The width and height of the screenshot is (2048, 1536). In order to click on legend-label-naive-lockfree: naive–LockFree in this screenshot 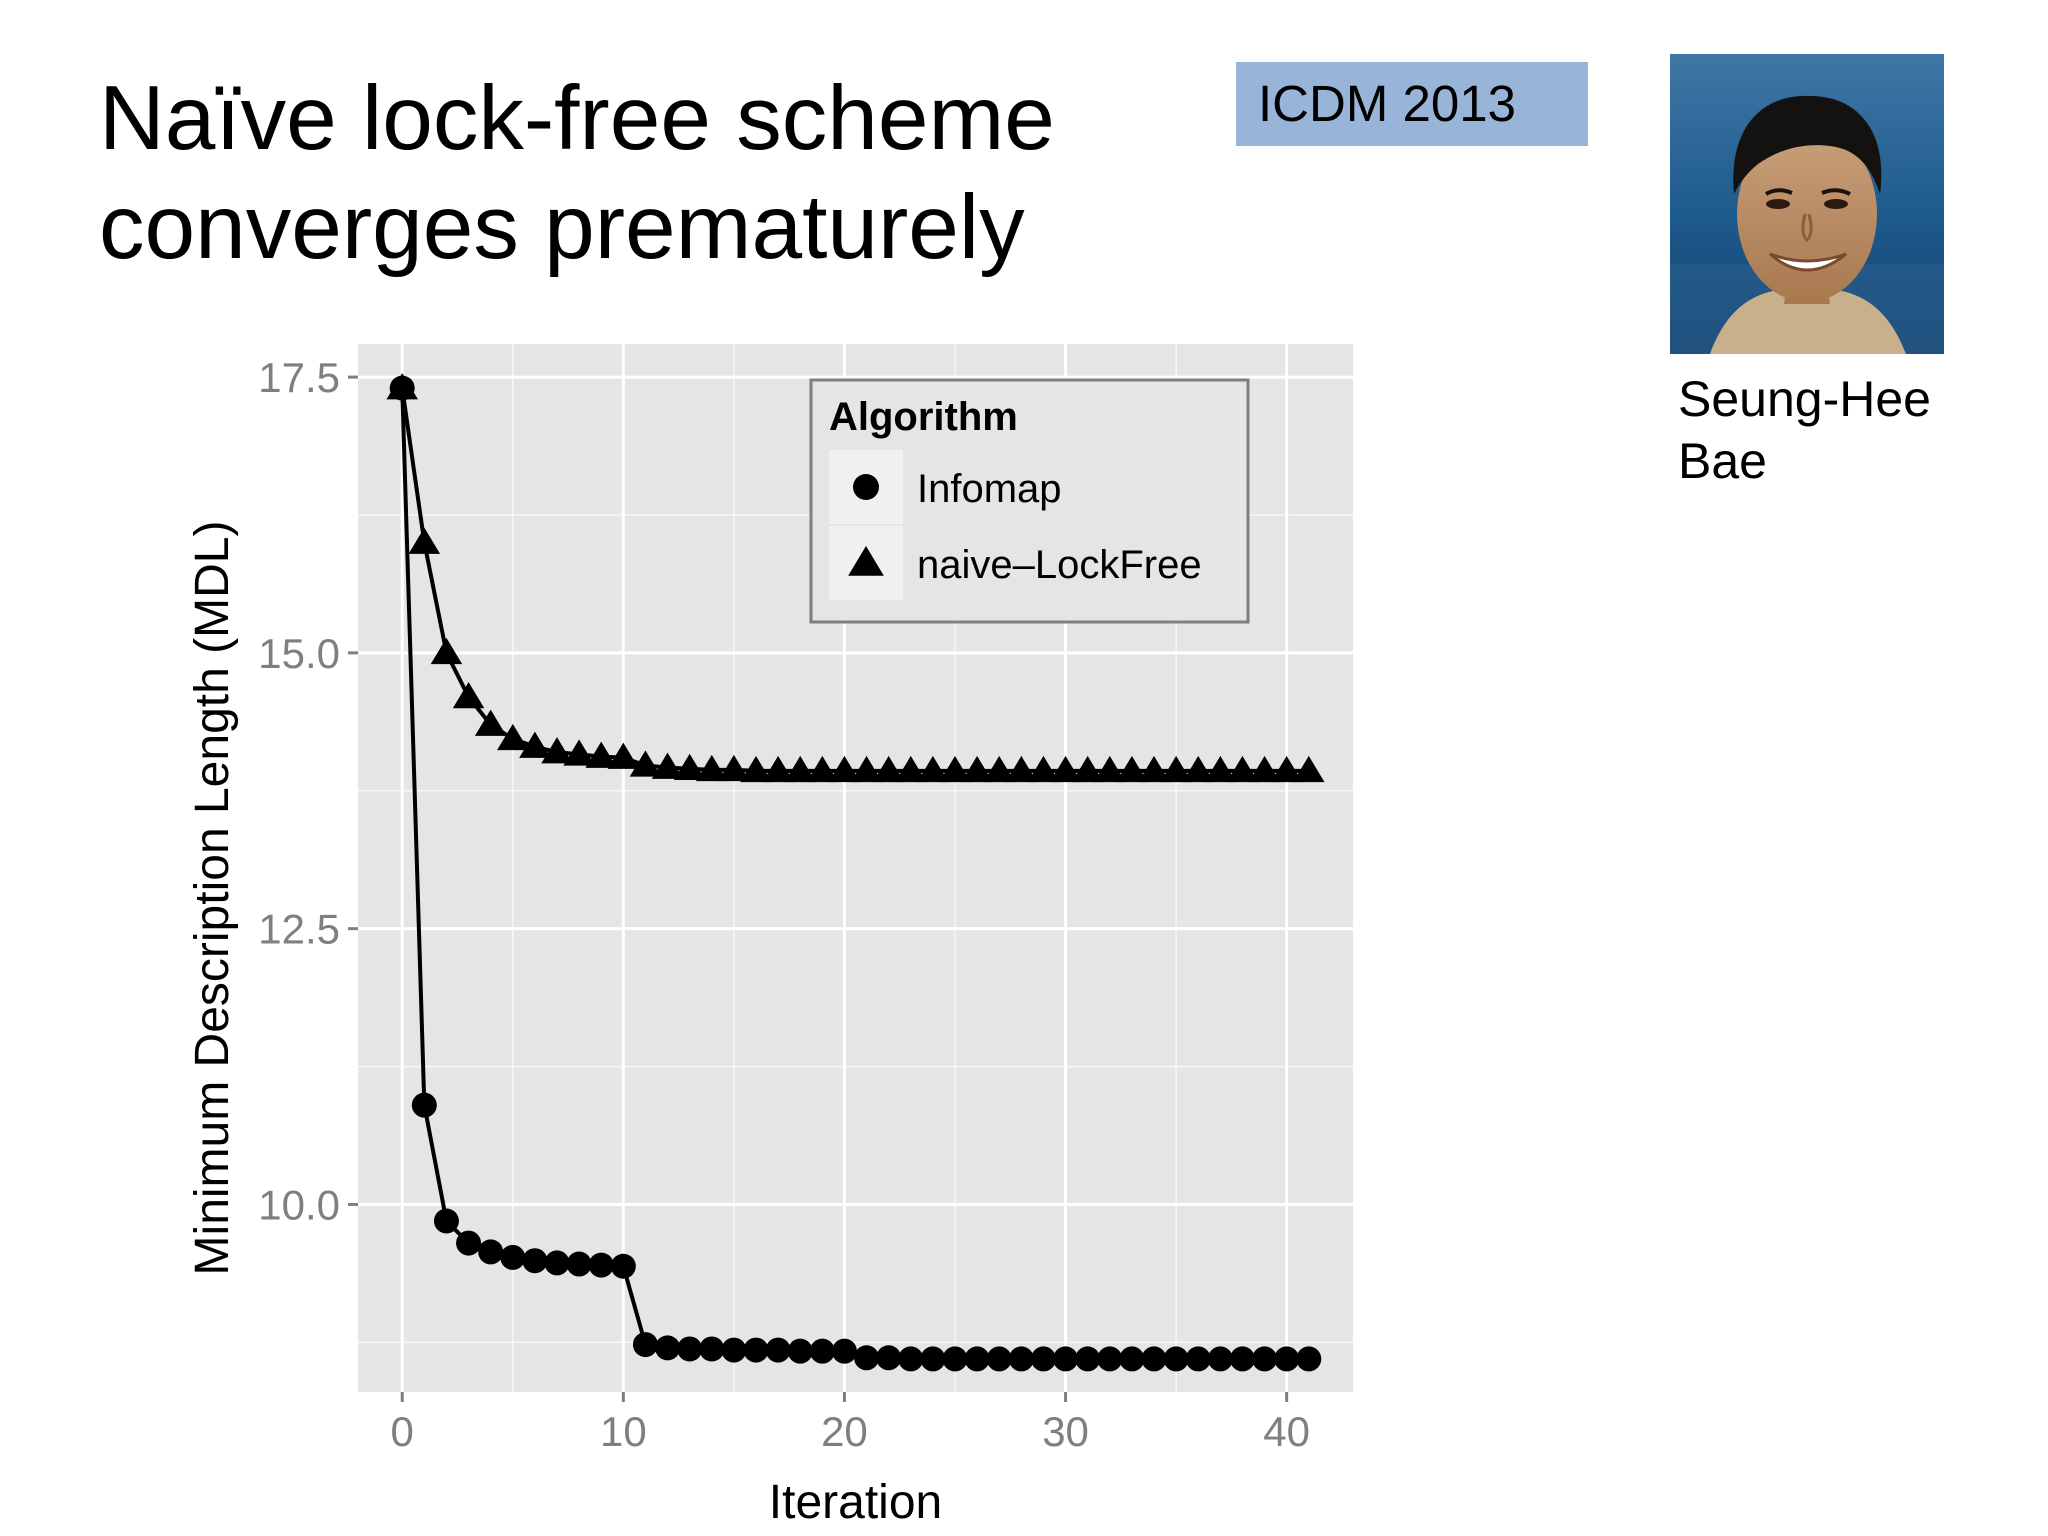, I will do `click(1059, 565)`.